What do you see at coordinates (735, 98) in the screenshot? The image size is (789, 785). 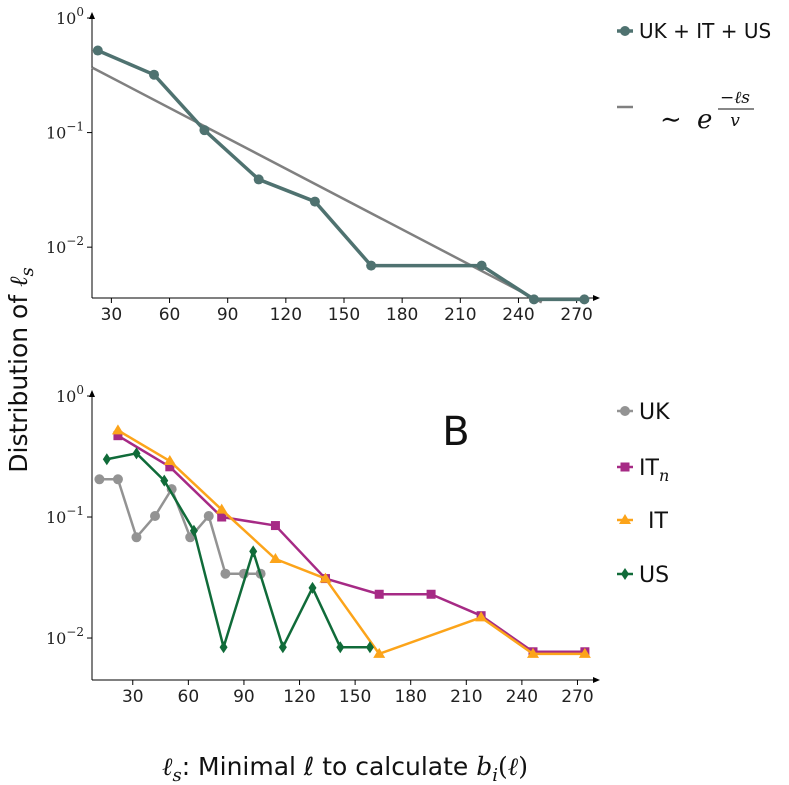 I see `svg-text: −ℓs` at bounding box center [735, 98].